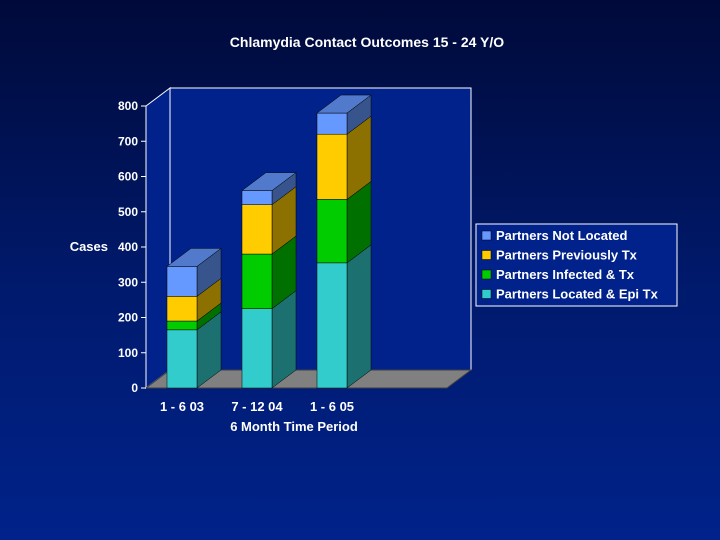 This screenshot has width=720, height=540. I want to click on y-tick-label: 500, so click(128, 212).